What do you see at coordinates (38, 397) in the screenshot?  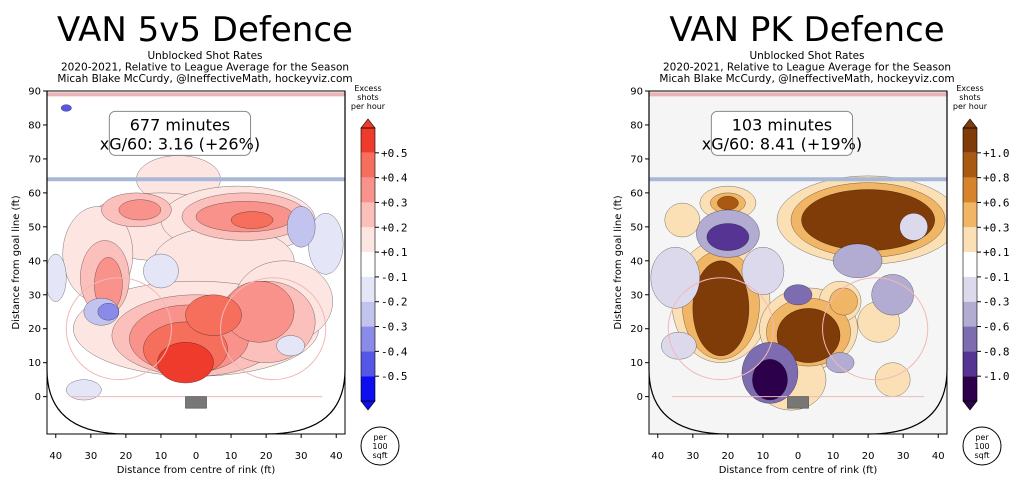 I see `y-tick-label: 0` at bounding box center [38, 397].